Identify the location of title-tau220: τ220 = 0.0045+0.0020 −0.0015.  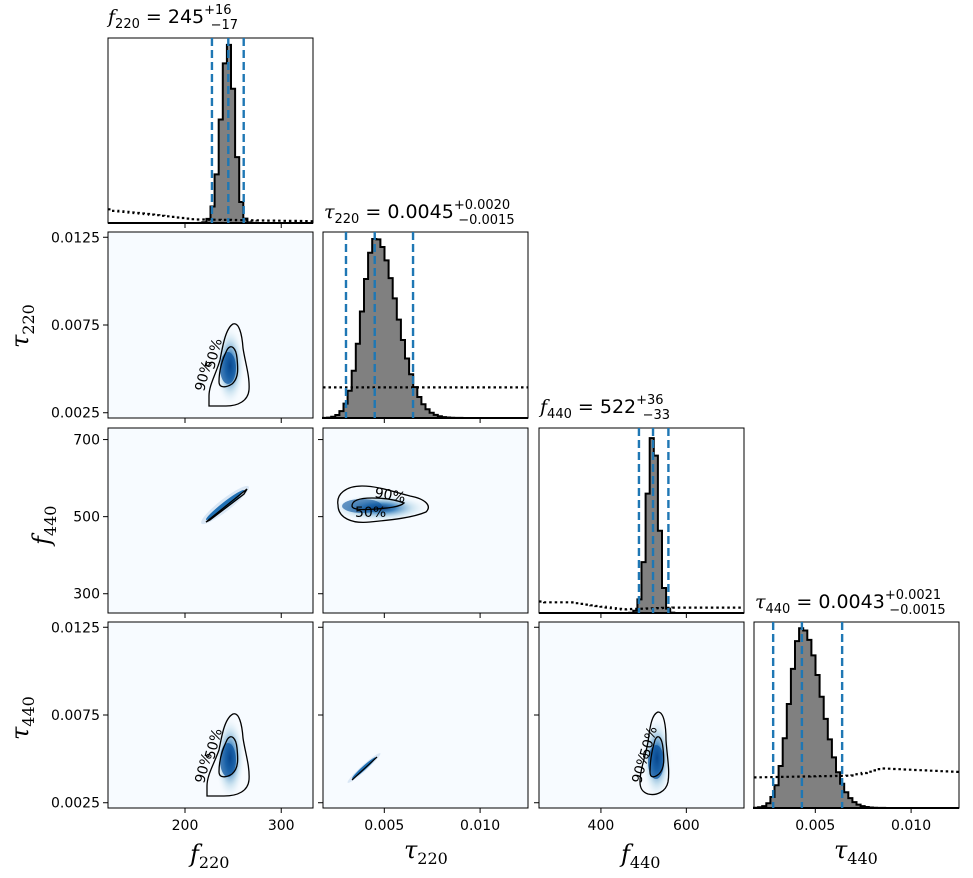
(419, 213).